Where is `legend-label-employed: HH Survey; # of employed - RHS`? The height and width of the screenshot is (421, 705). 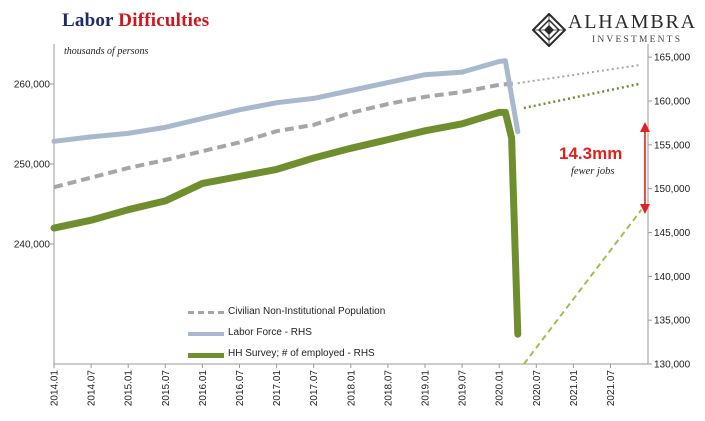
legend-label-employed: HH Survey; # of employed - RHS is located at coordinates (301, 353).